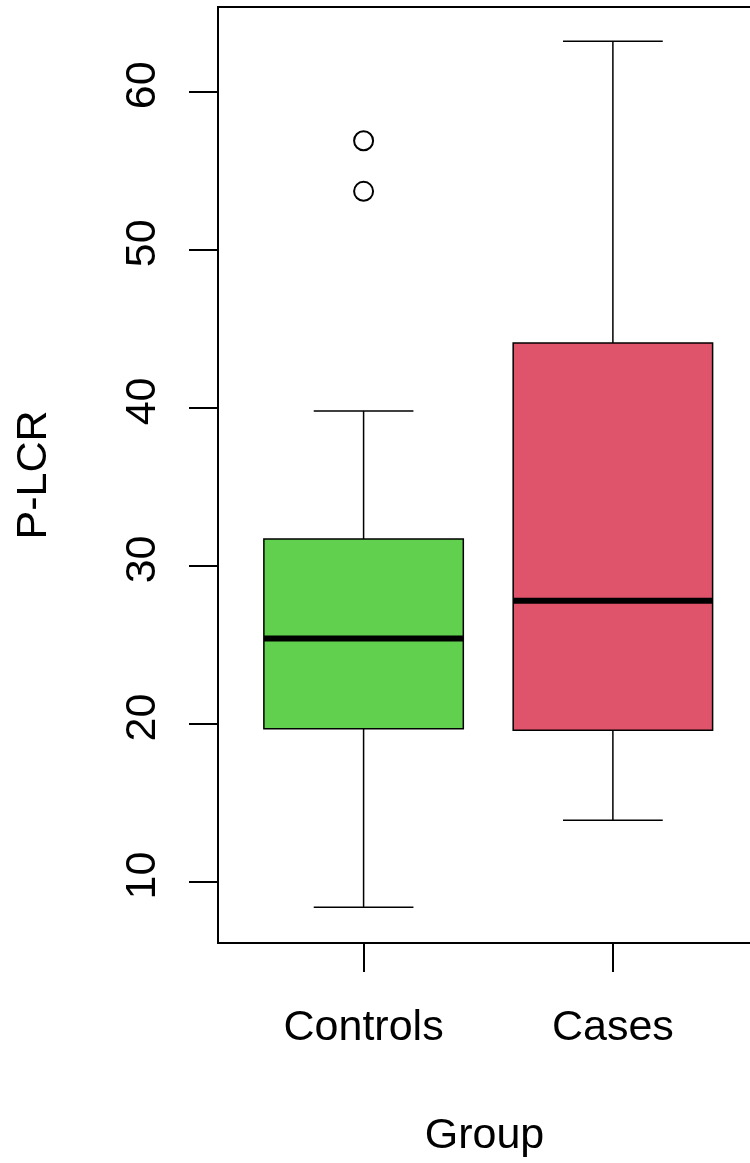 The image size is (750, 1163). I want to click on x-tick-label: Cases, so click(612, 1024).